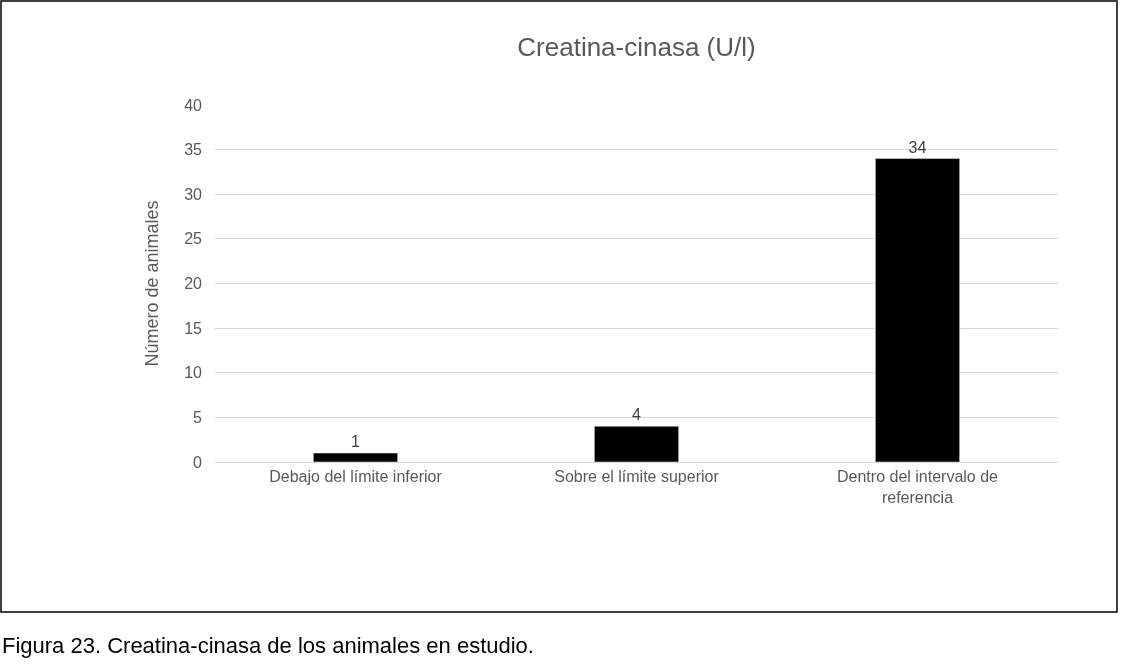 Image resolution: width=1131 pixels, height=672 pixels. Describe the element at coordinates (198, 417) in the screenshot. I see `y-tick-label: 5` at that location.